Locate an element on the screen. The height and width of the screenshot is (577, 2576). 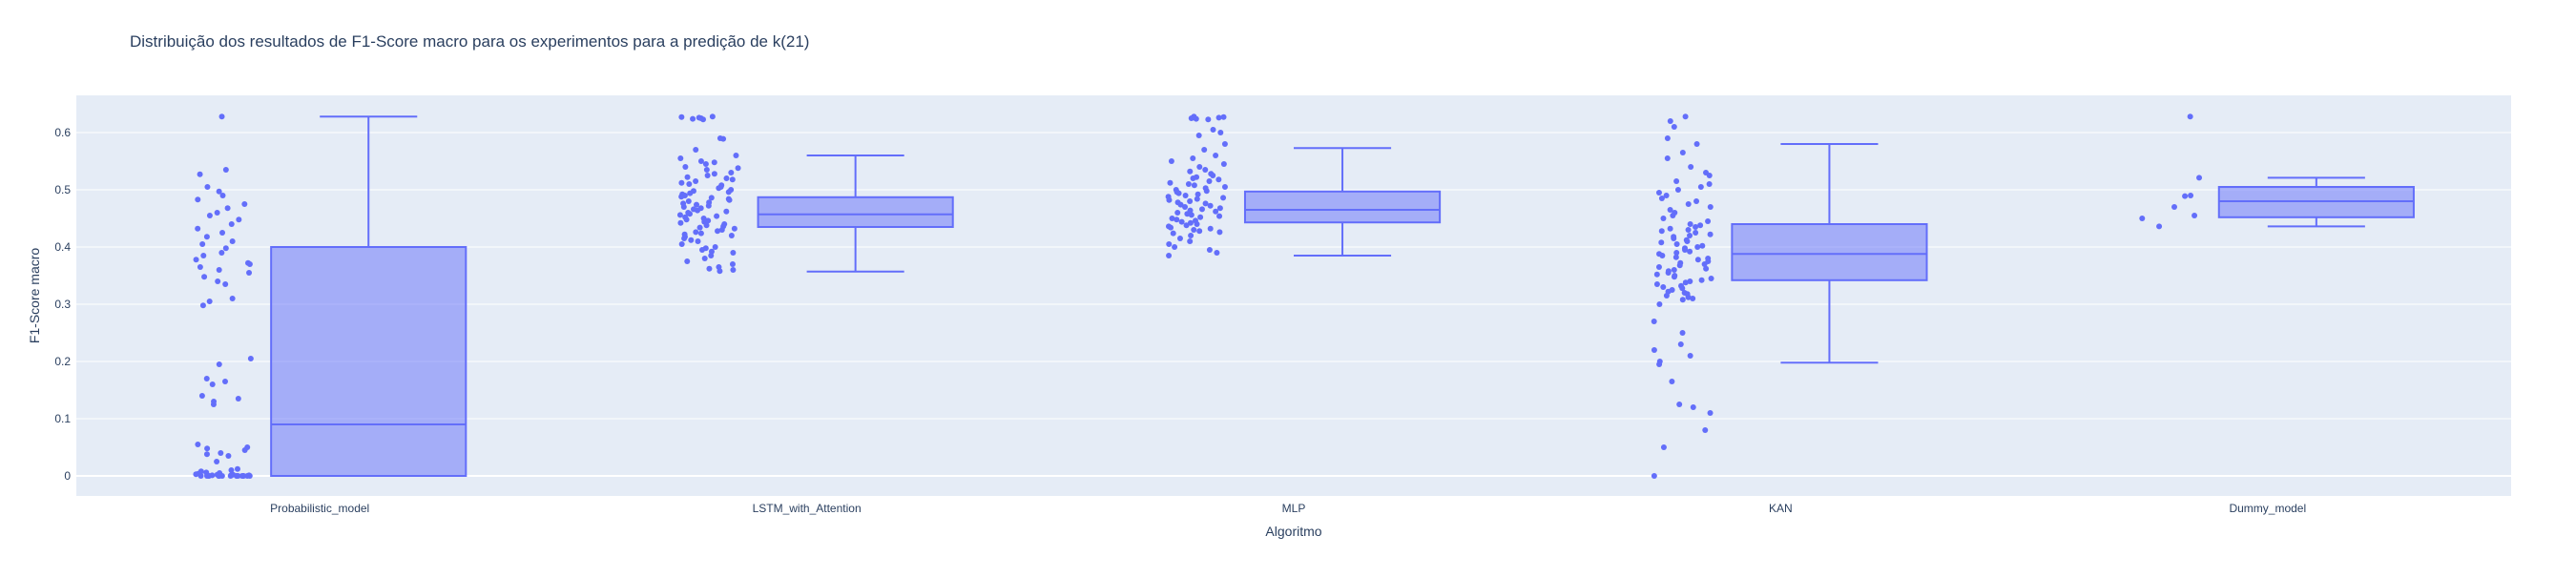
y-tick-label: 0 is located at coordinates (67, 476).